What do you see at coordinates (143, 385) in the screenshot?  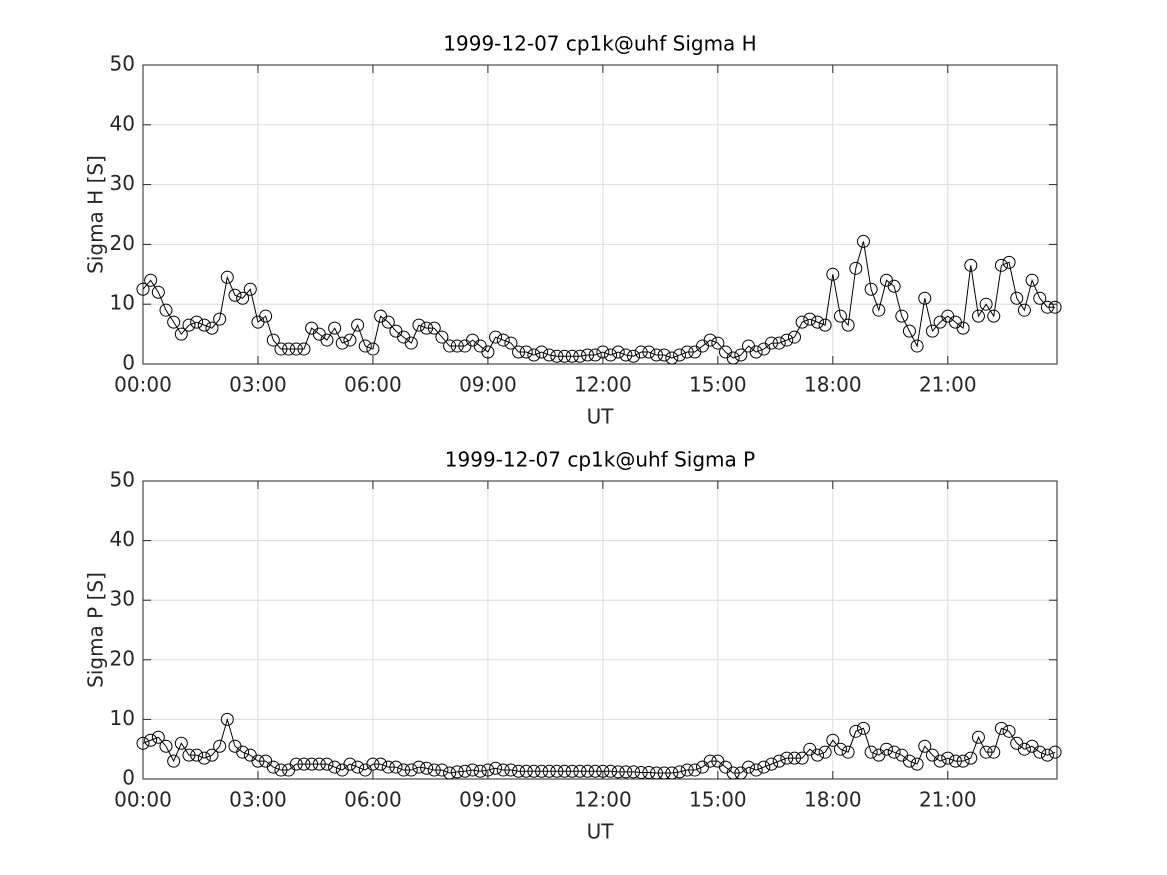 I see `x-tick-label: 00:00` at bounding box center [143, 385].